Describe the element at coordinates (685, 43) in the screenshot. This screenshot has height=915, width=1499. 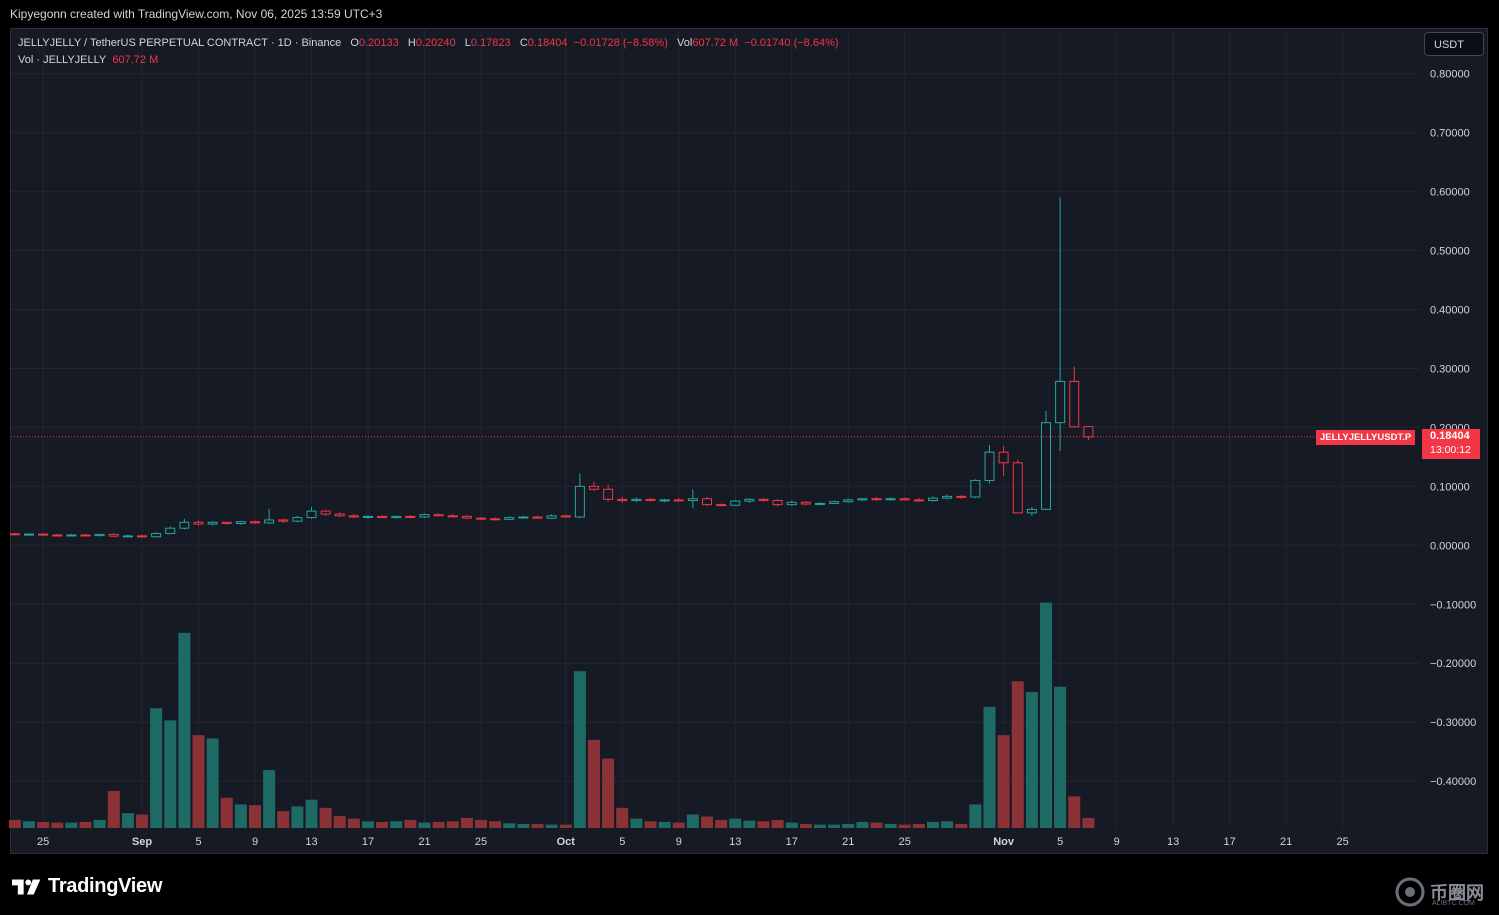
I see `legend-vol-label: Vol` at that location.